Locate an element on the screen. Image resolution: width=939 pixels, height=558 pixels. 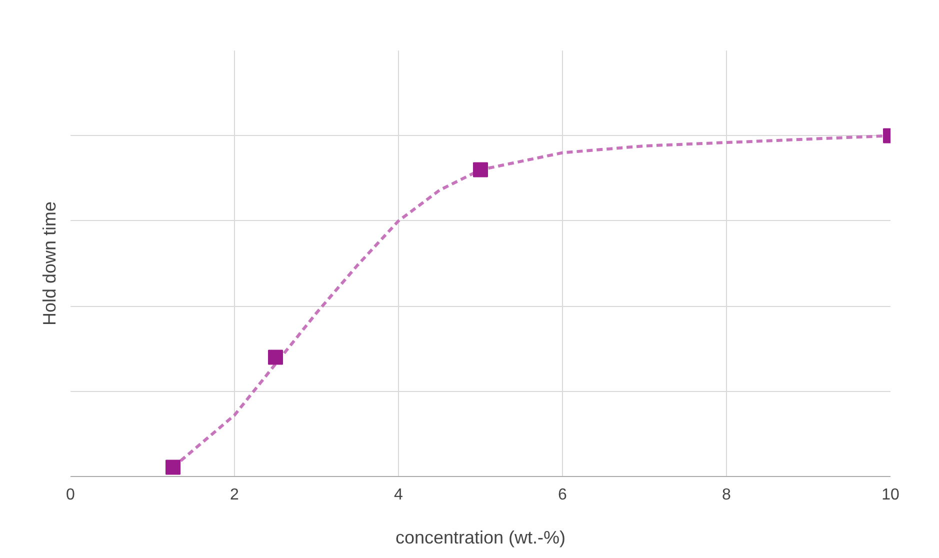
x-tick-label: 8 is located at coordinates (727, 495).